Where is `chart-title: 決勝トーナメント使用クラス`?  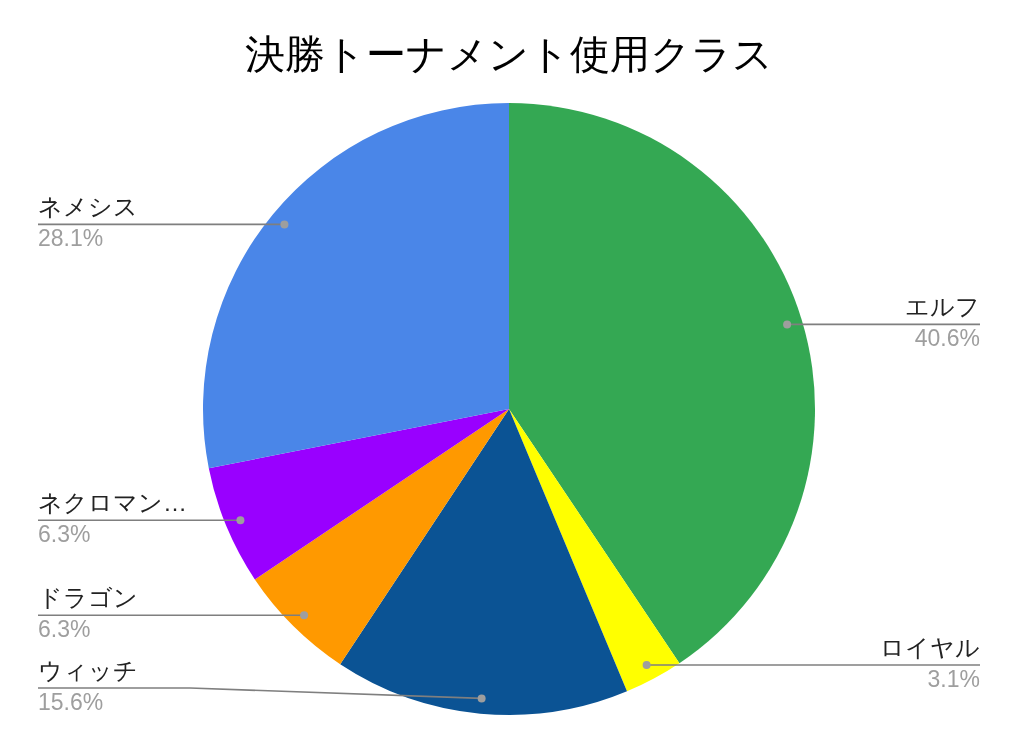
chart-title: 決勝トーナメント使用クラス is located at coordinates (509, 54).